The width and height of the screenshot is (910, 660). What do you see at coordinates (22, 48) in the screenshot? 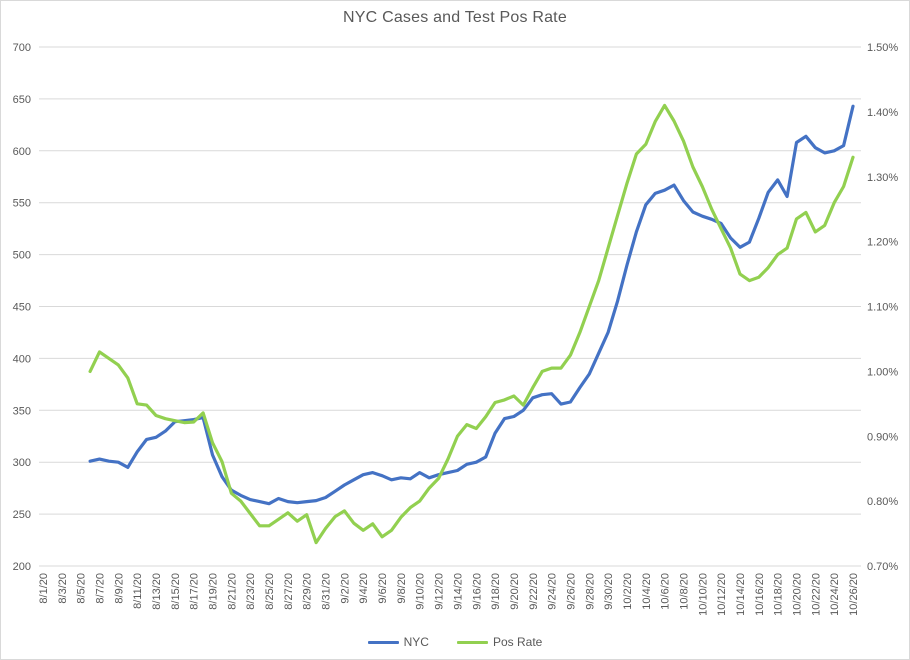
I see `y-left-tick-label: 700` at bounding box center [22, 48].